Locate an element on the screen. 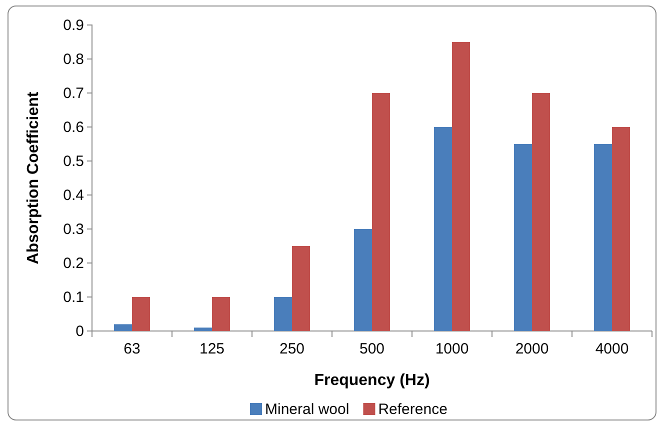 Image resolution: width=664 pixels, height=428 pixels. x-axis-title: Frequency (Hz) is located at coordinates (372, 380).